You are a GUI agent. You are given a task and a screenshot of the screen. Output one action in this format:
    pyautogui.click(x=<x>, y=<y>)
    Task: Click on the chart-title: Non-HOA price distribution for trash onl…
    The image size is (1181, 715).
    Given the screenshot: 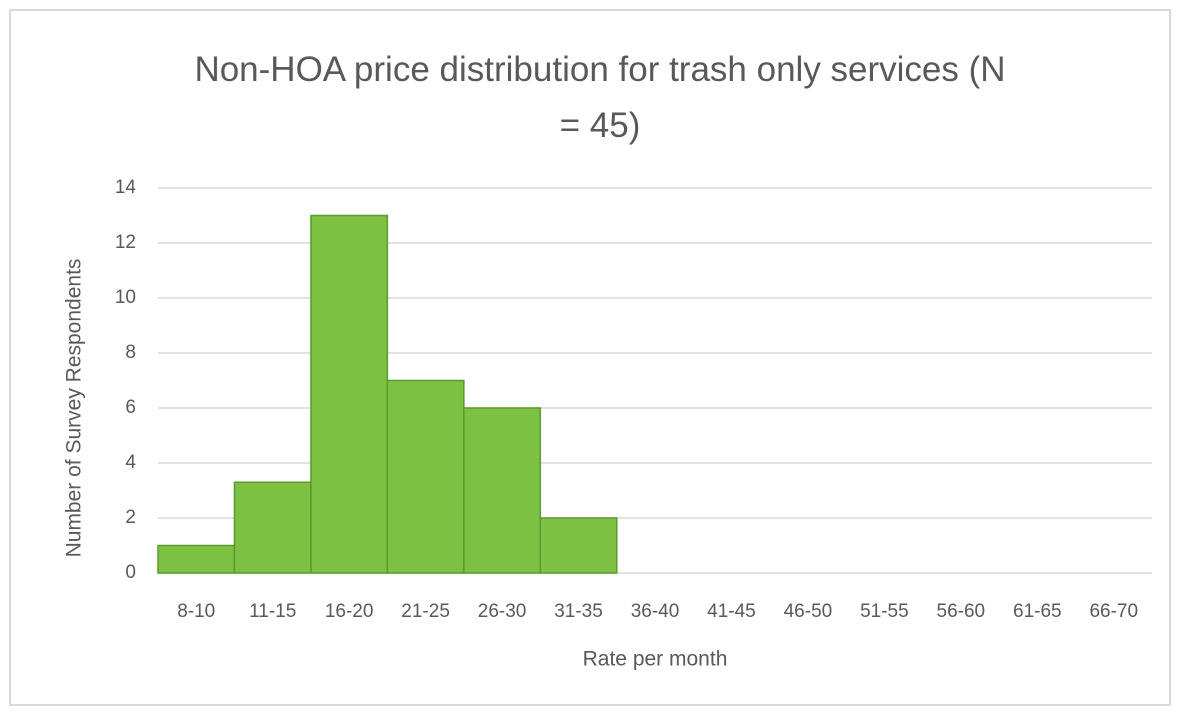 What is the action you would take?
    pyautogui.click(x=600, y=97)
    